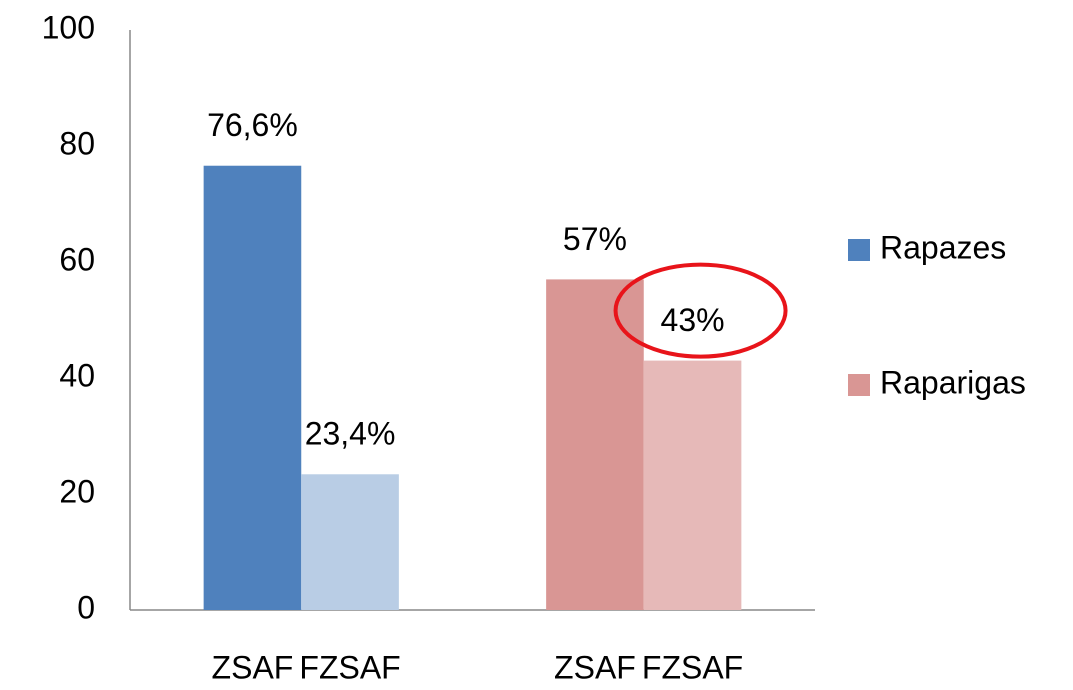 Image resolution: width=1073 pixels, height=690 pixels. Describe the element at coordinates (943, 247) in the screenshot. I see `legend-label: Rapazes` at that location.